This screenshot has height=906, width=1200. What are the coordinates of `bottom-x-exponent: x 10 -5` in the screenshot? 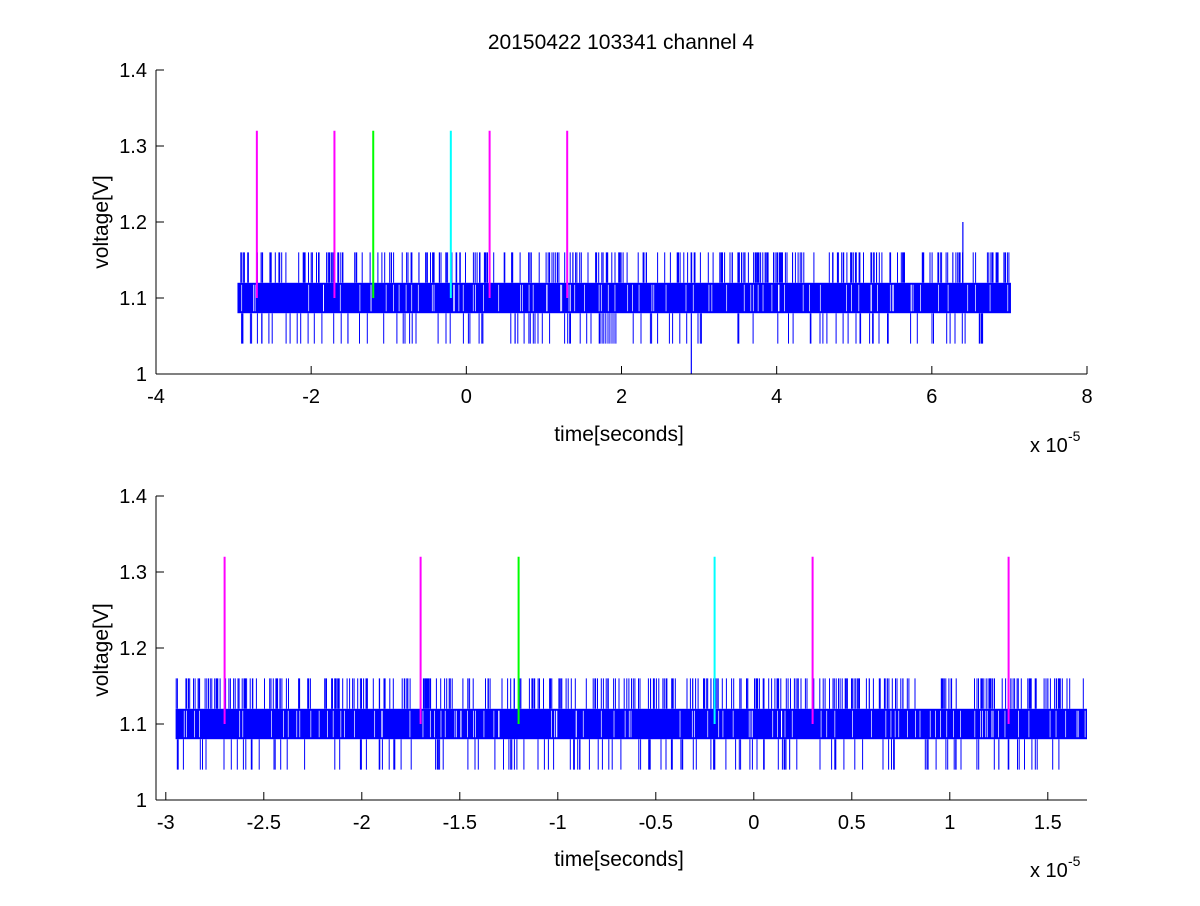 It's located at (1055, 867).